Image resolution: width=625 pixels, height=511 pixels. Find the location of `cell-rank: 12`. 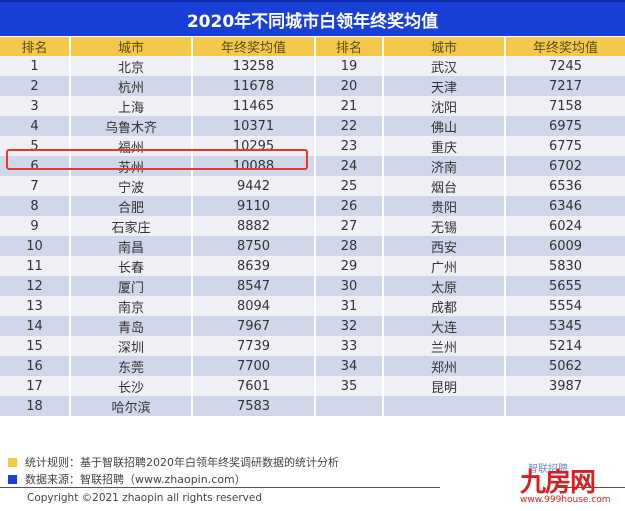

cell-rank: 12 is located at coordinates (35, 286).